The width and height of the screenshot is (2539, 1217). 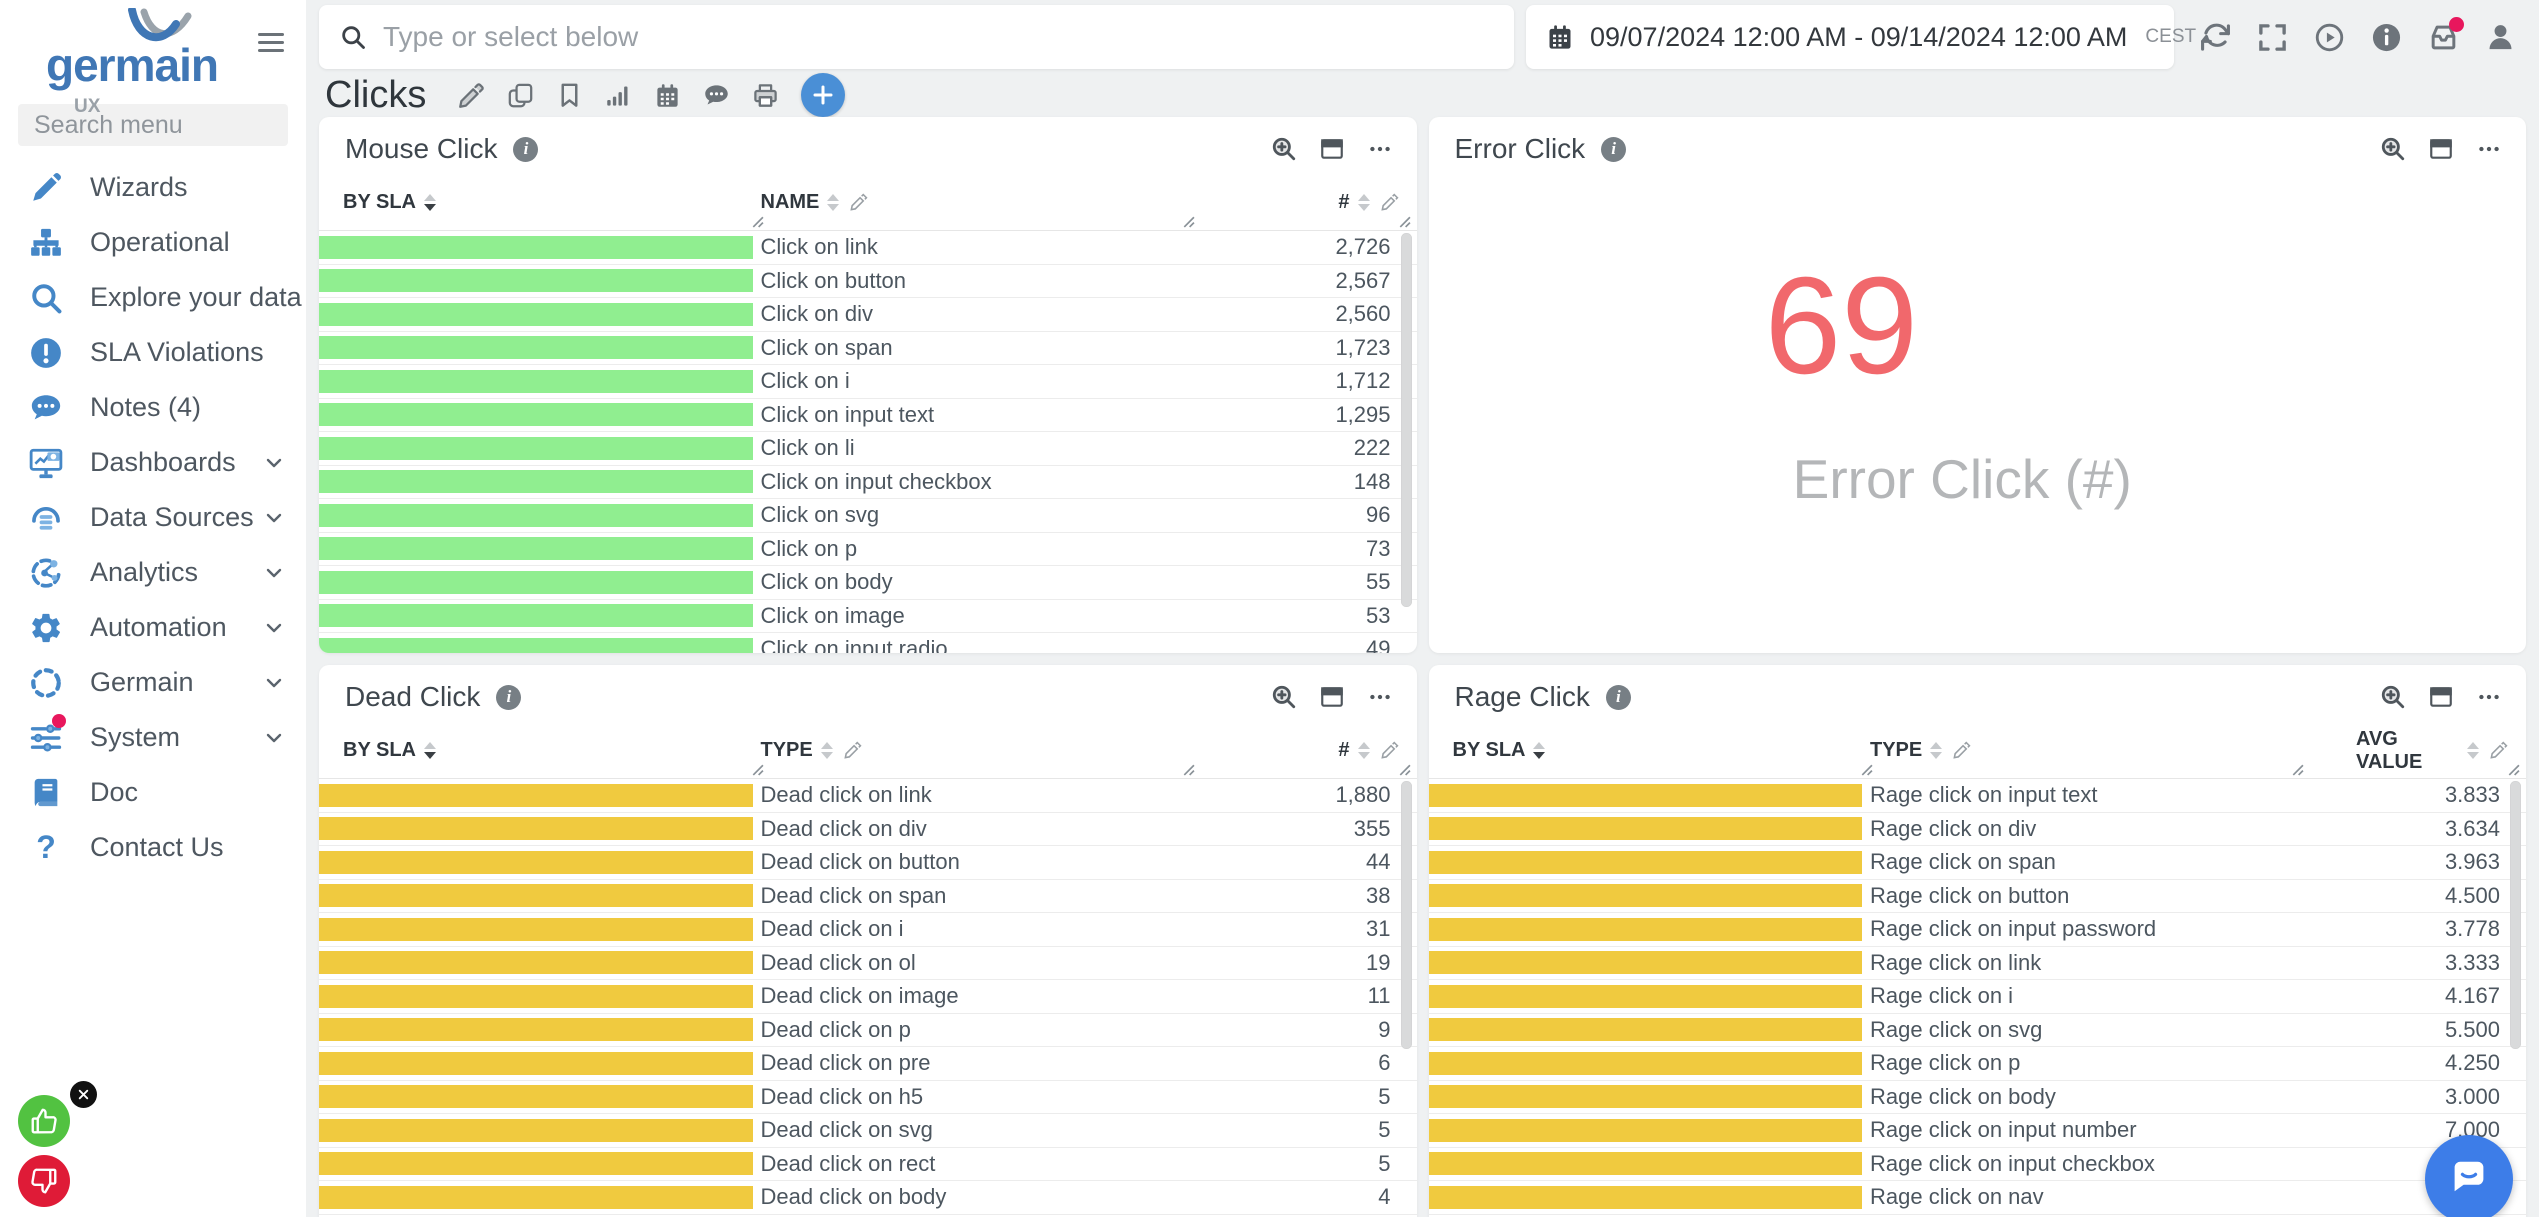 What do you see at coordinates (2329, 37) in the screenshot?
I see `play-icon` at bounding box center [2329, 37].